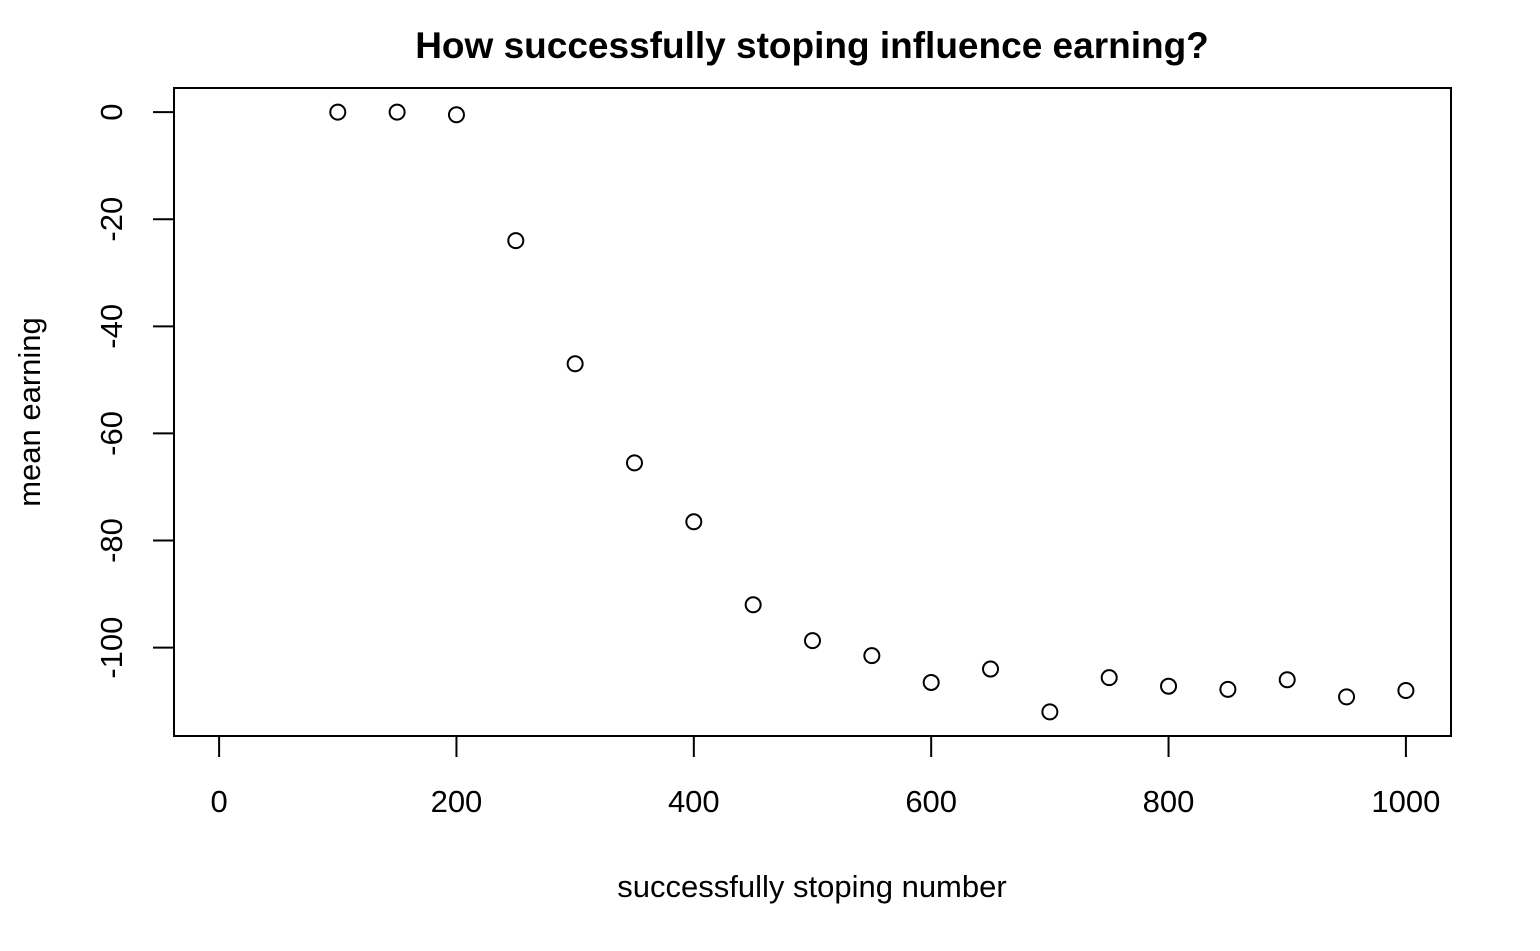 The width and height of the screenshot is (1540, 951). What do you see at coordinates (931, 801) in the screenshot?
I see `x-tick-label: 600` at bounding box center [931, 801].